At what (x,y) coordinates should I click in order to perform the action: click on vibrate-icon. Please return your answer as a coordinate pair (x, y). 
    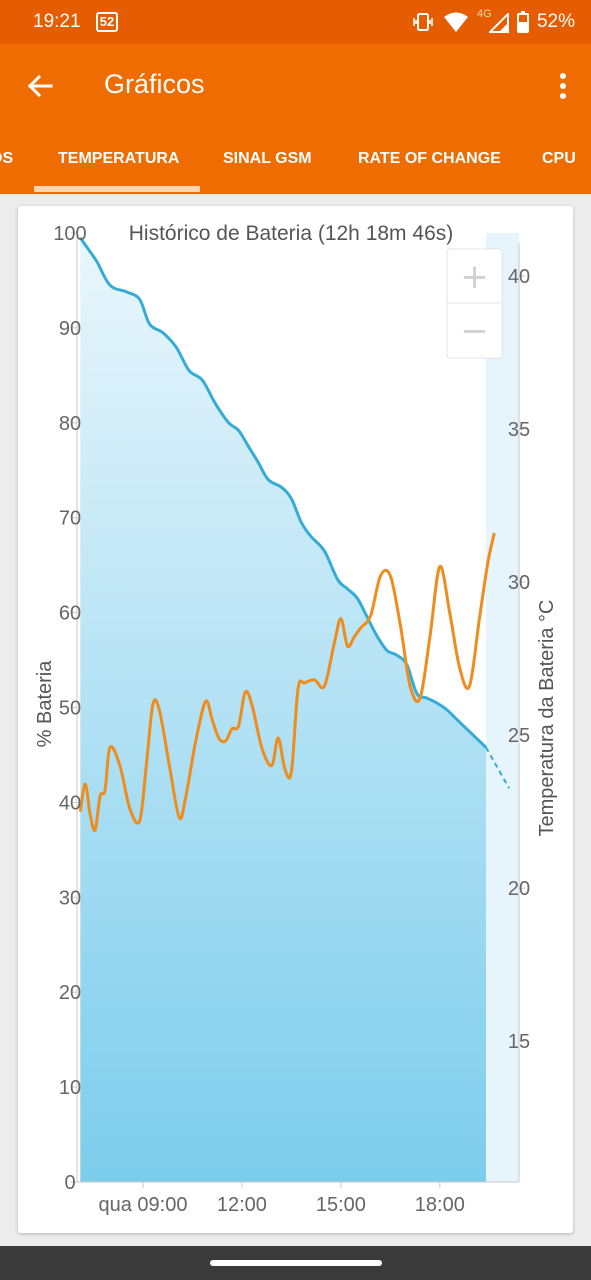
    Looking at the image, I should click on (423, 22).